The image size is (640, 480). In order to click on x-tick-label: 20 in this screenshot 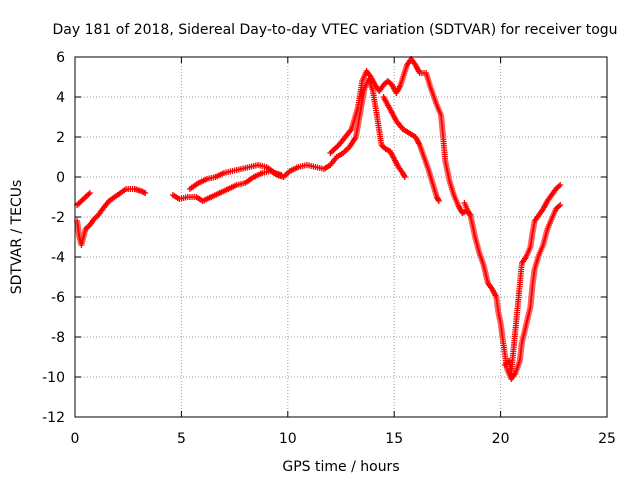, I will do `click(501, 439)`.